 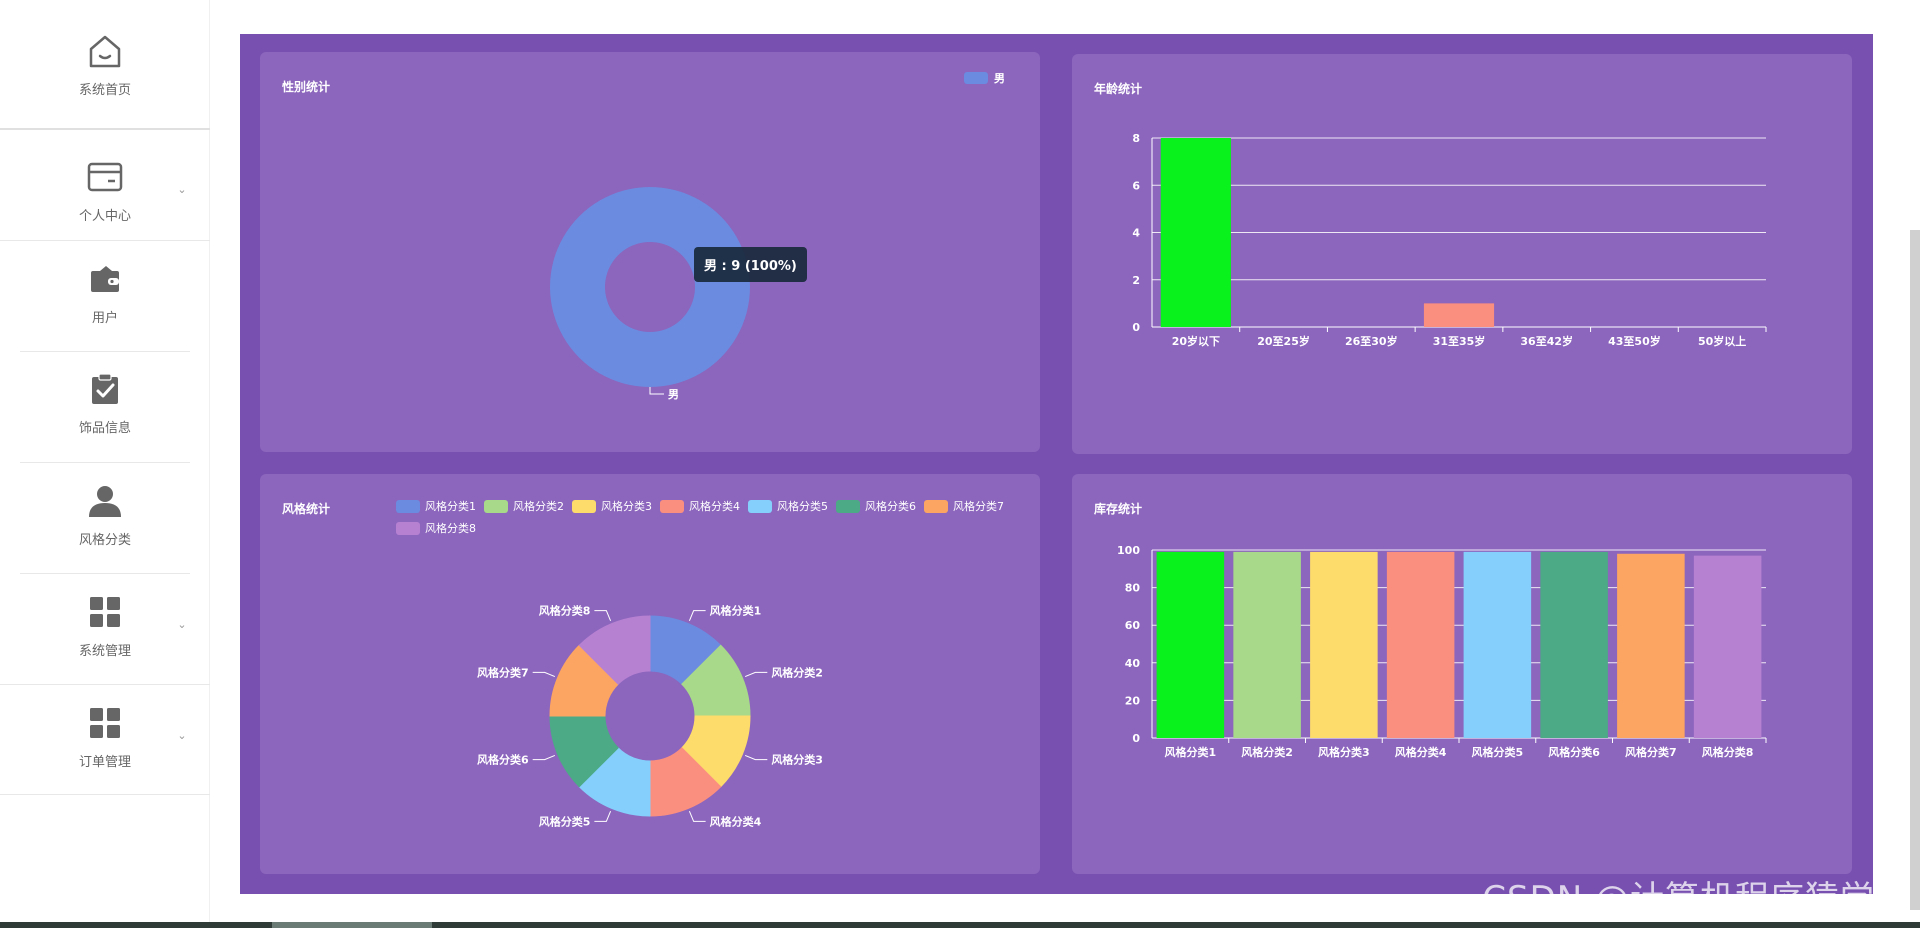 I want to click on sidebar-item-ornaments: 饰品信息, so click(x=105, y=402).